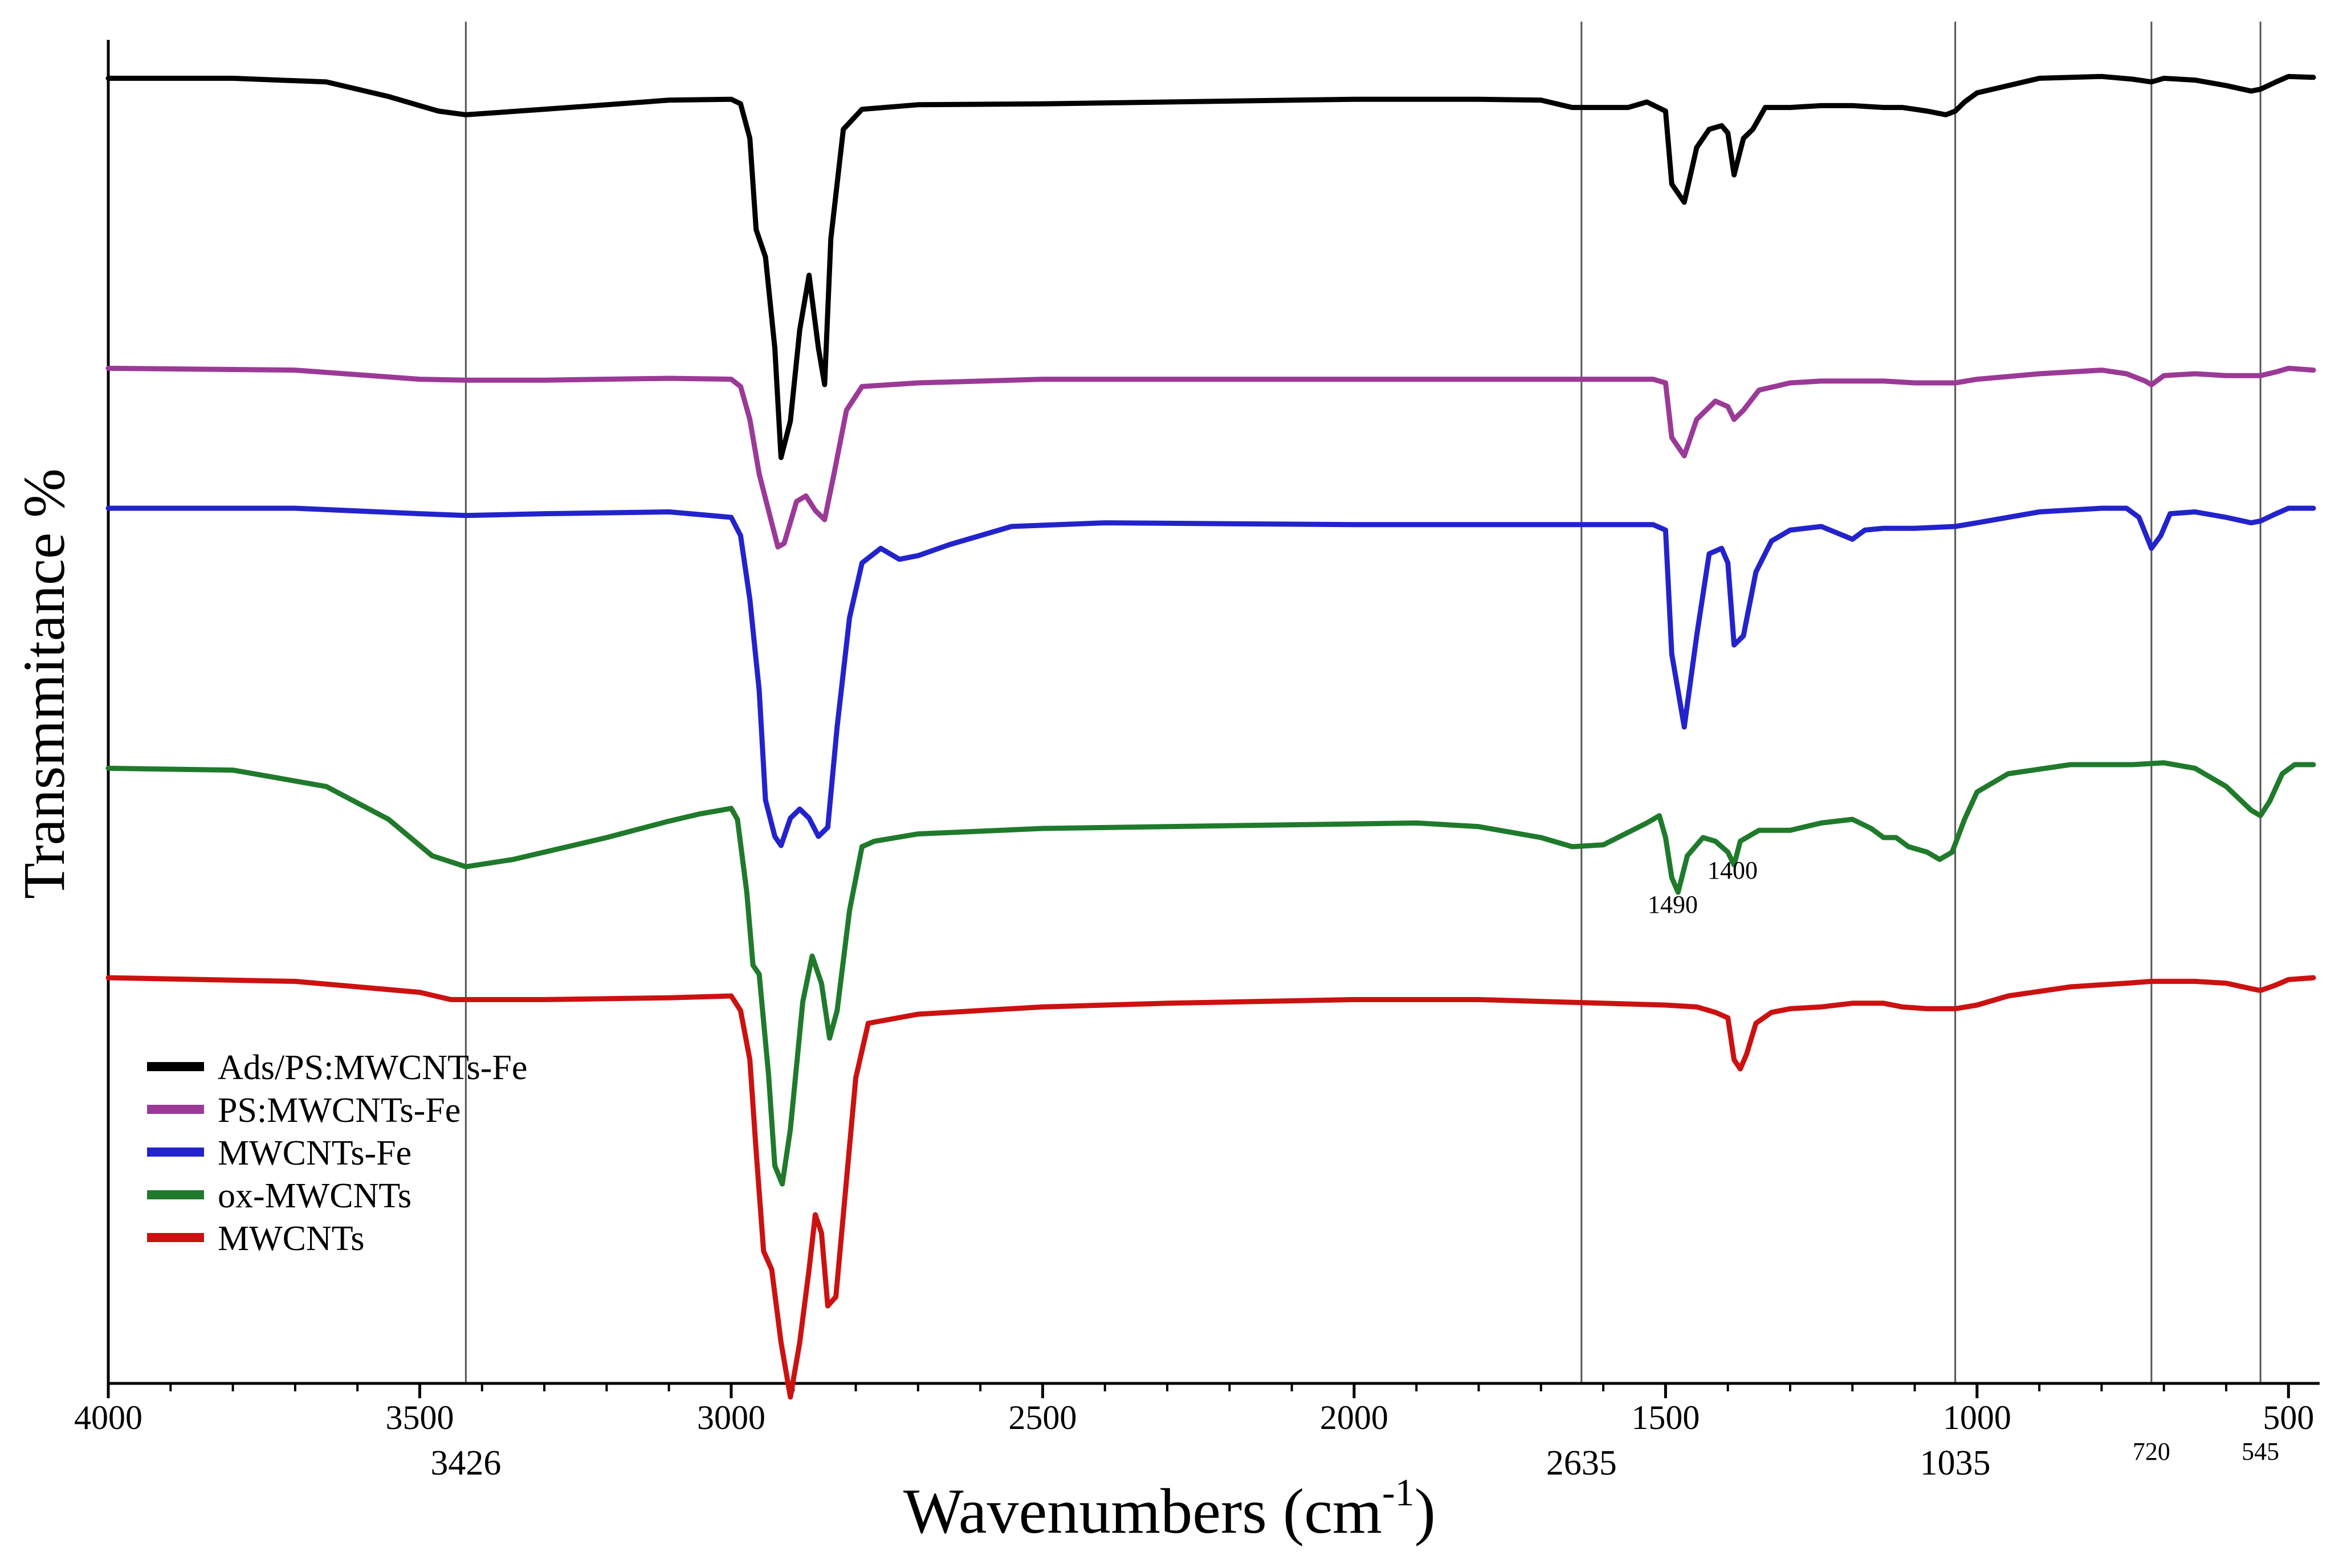  I want to click on y-axis-title: Transmmitance %, so click(44, 683).